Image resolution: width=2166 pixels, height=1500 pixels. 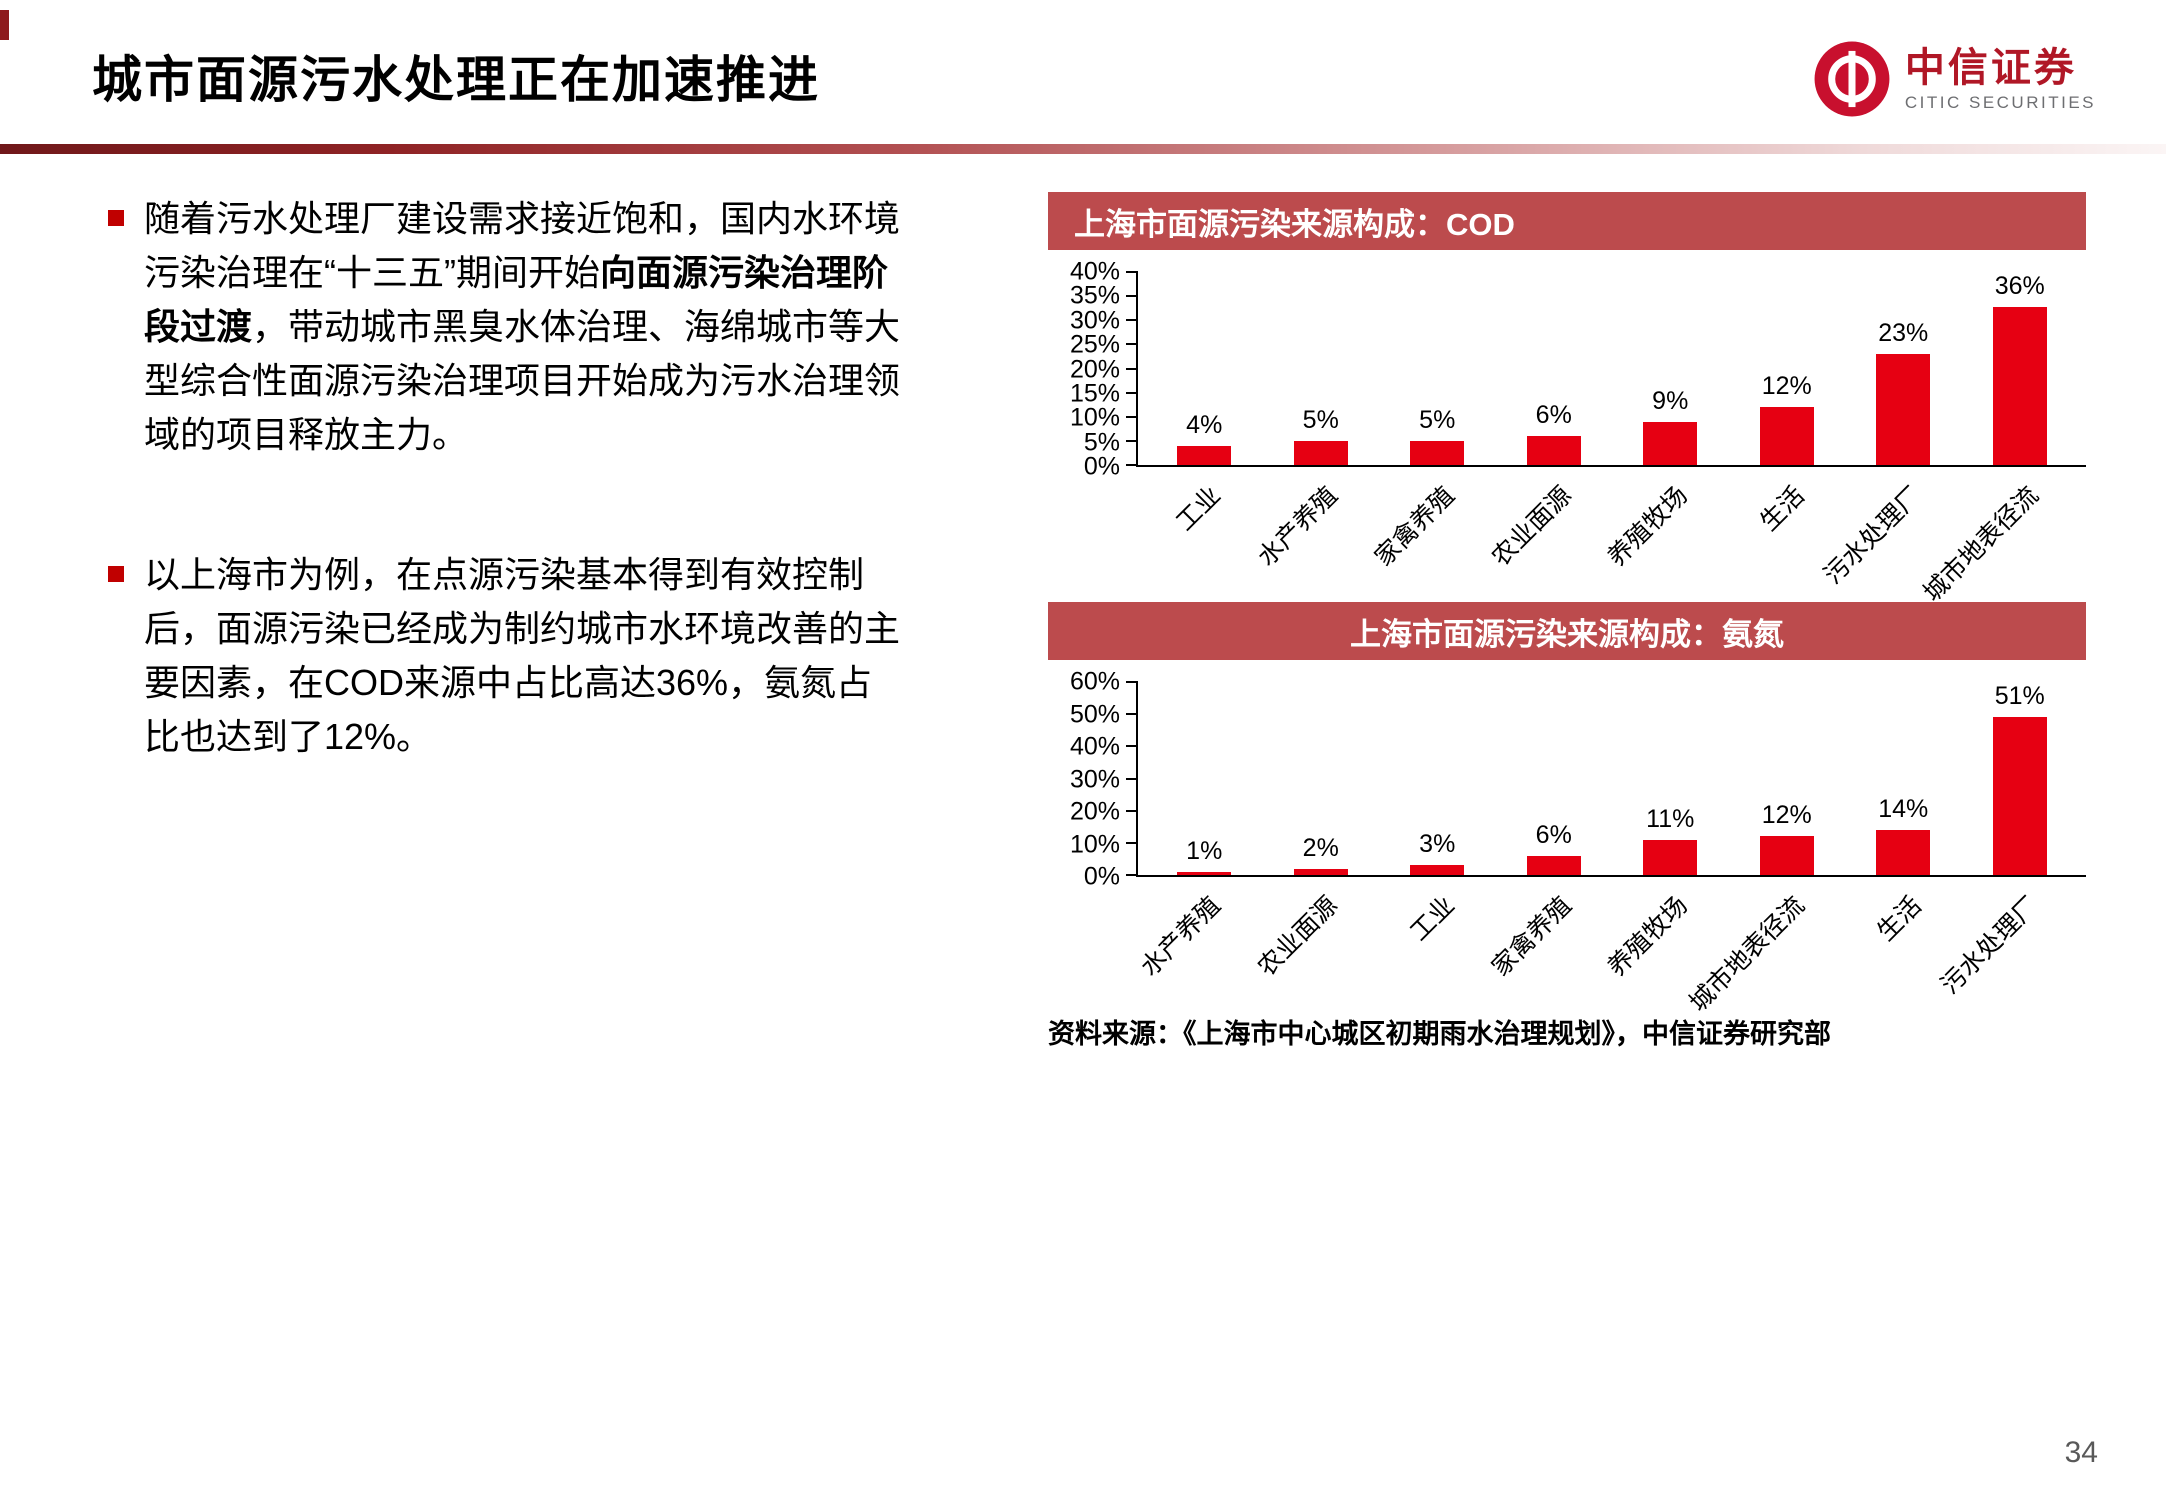 I want to click on title-divider-bar, so click(x=1083, y=149).